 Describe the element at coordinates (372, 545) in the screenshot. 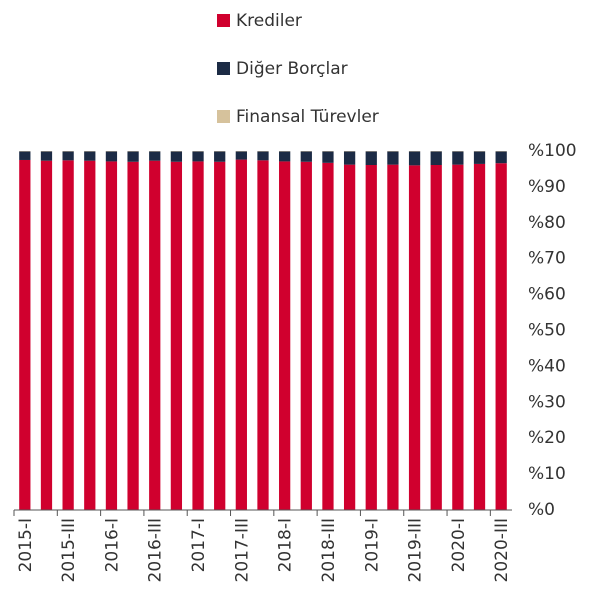

I see `x-tick-label: 2019-I` at that location.